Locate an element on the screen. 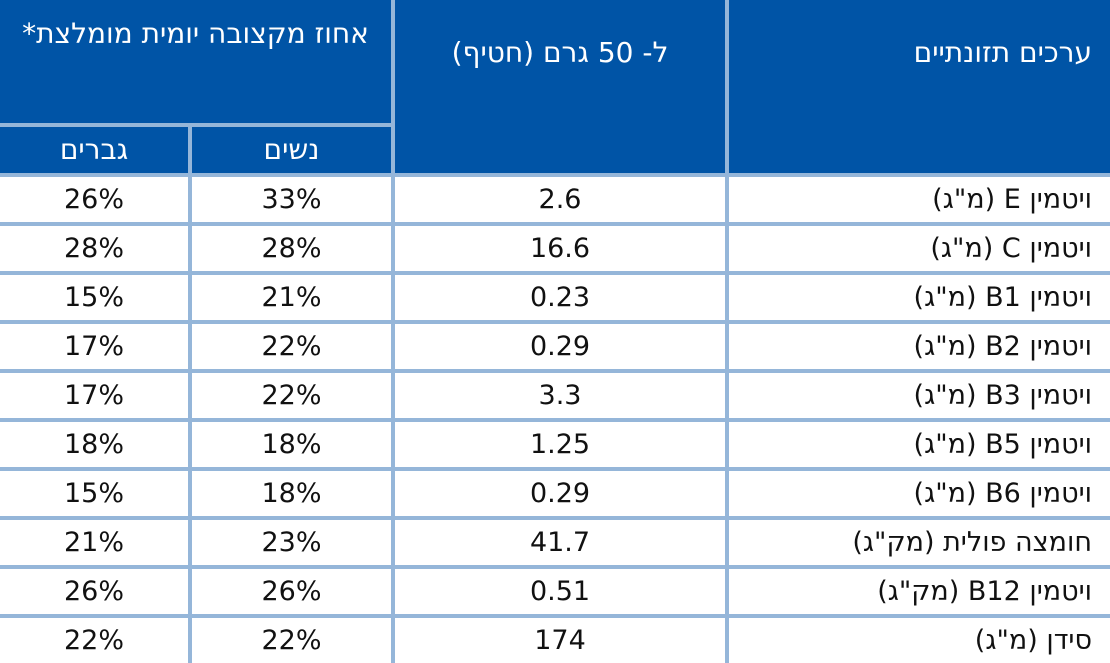  men-percent: 21% is located at coordinates (96, 542).